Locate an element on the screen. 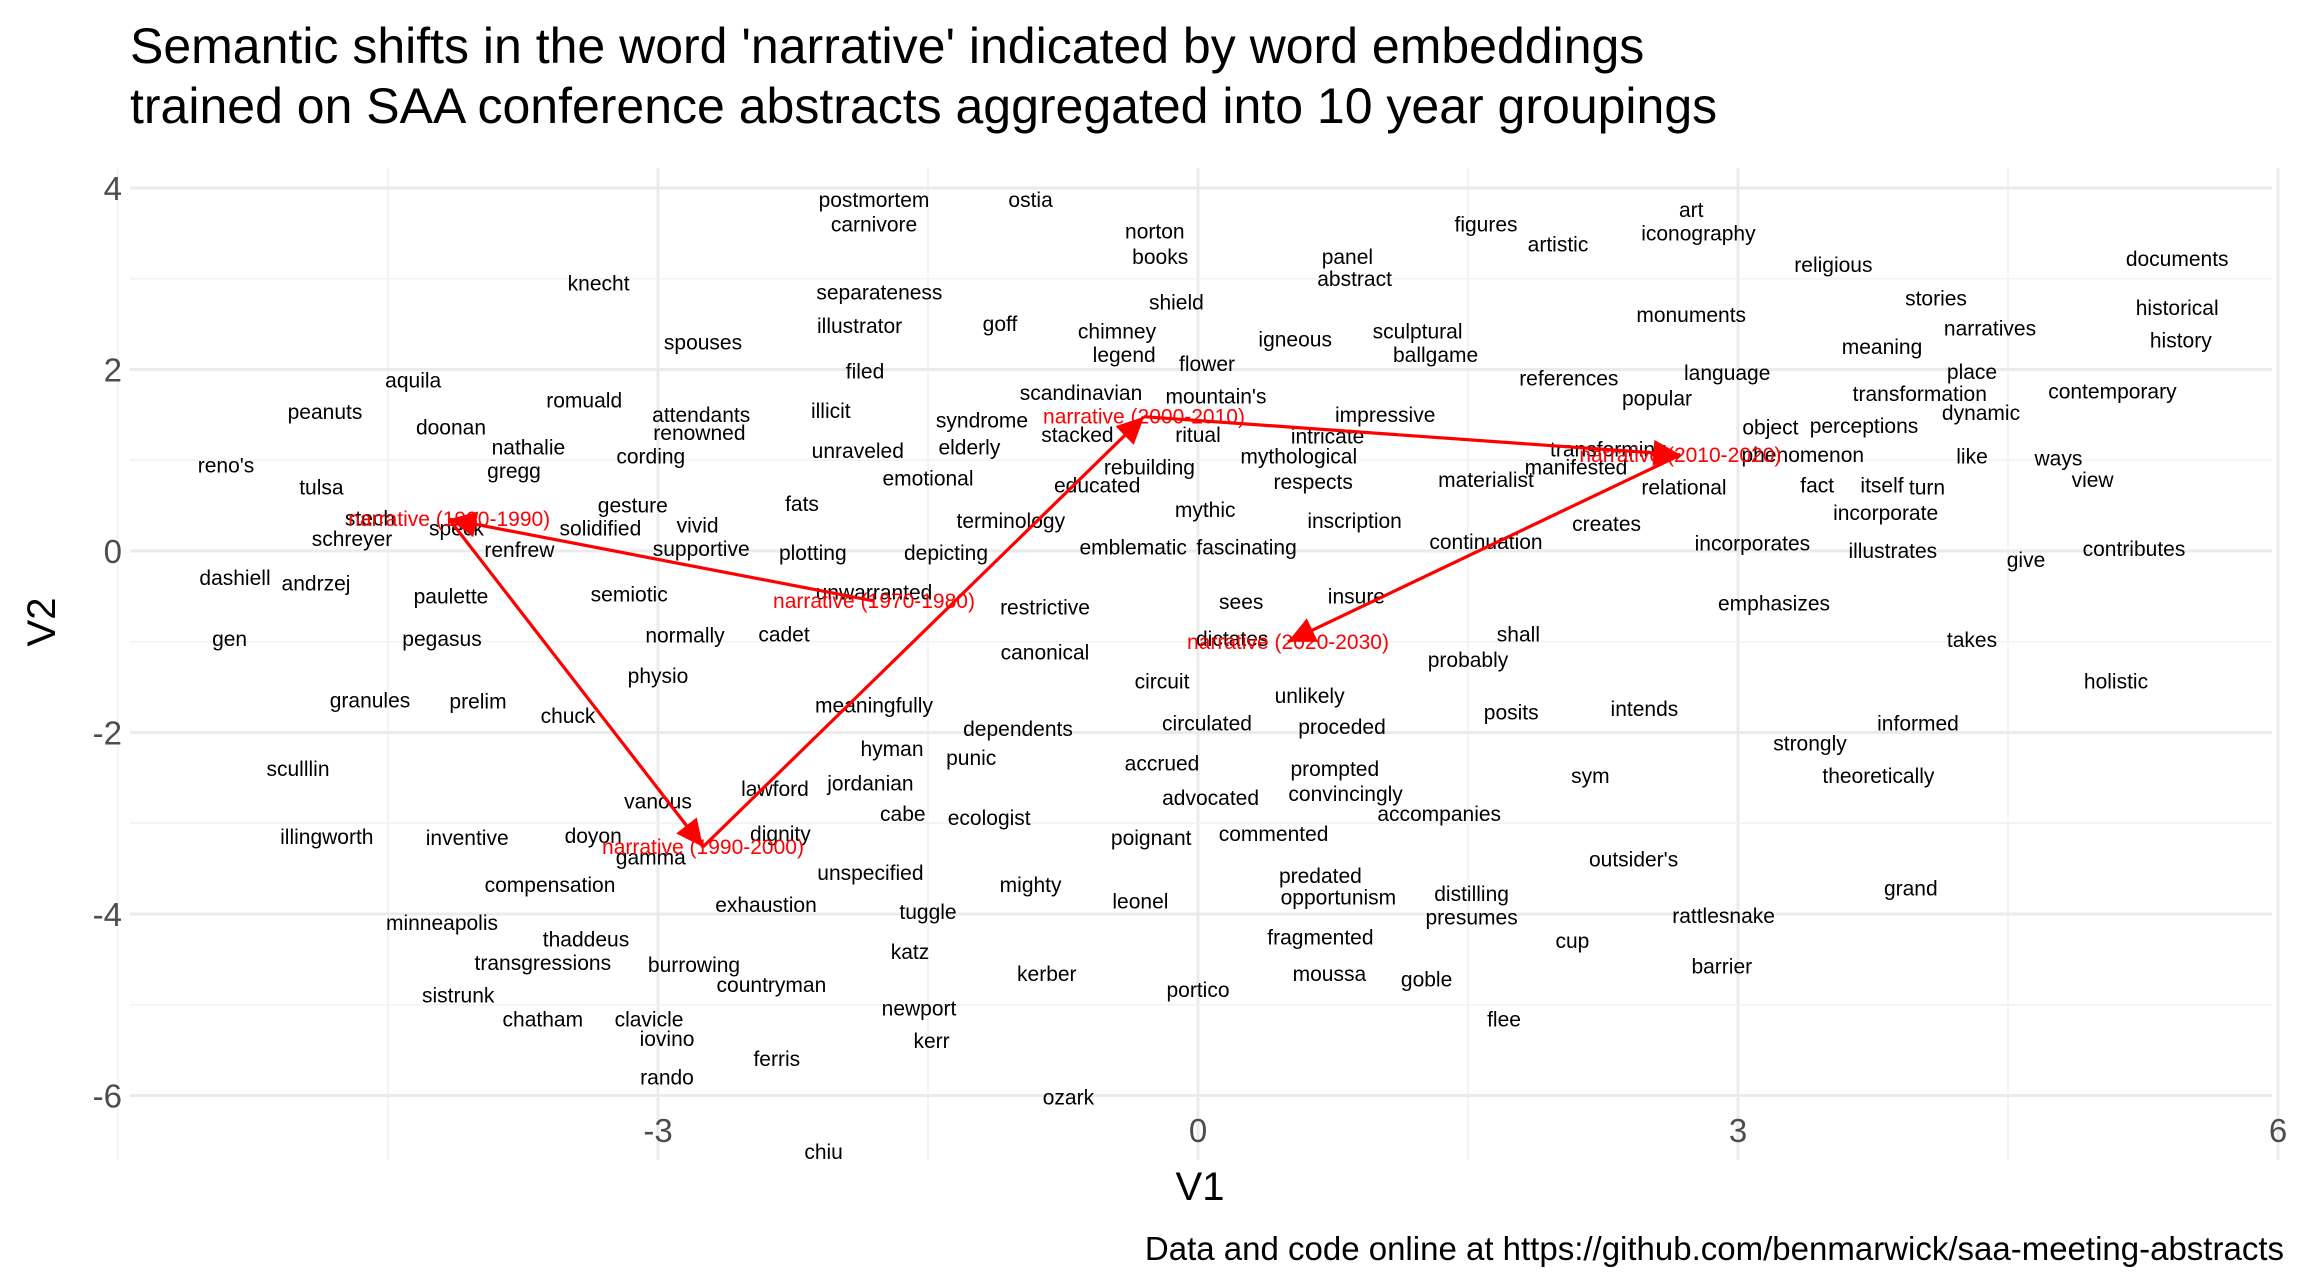  word-label: normally is located at coordinates (685, 635).